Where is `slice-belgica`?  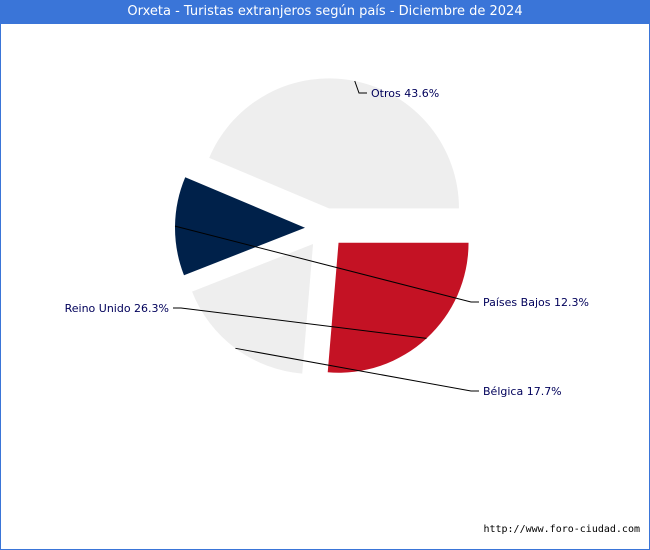 slice-belgica is located at coordinates (253, 309).